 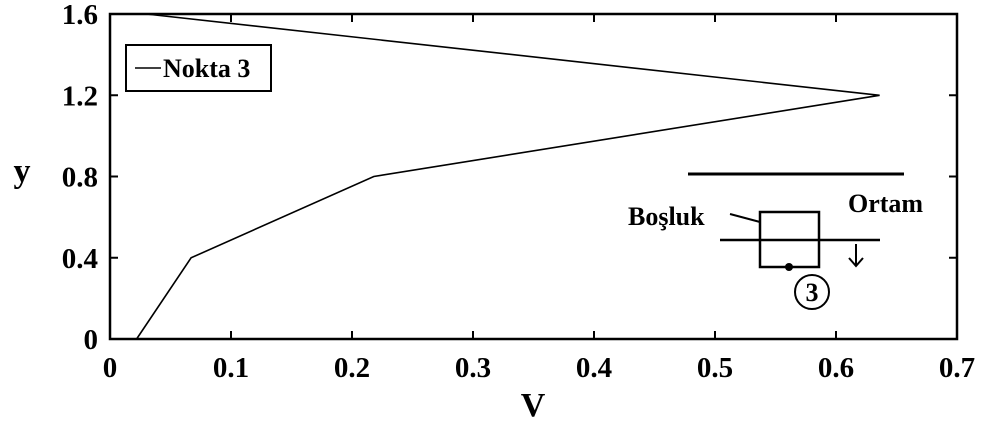 I want to click on inset-arrow-head, so click(x=856, y=262).